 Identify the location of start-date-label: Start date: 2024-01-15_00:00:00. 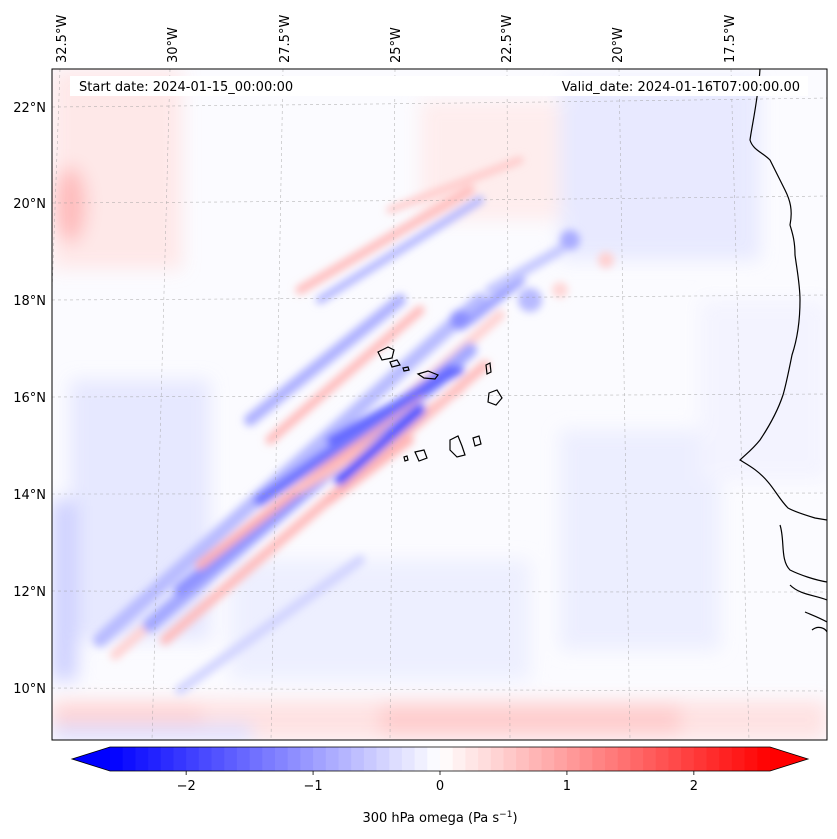
(186, 87).